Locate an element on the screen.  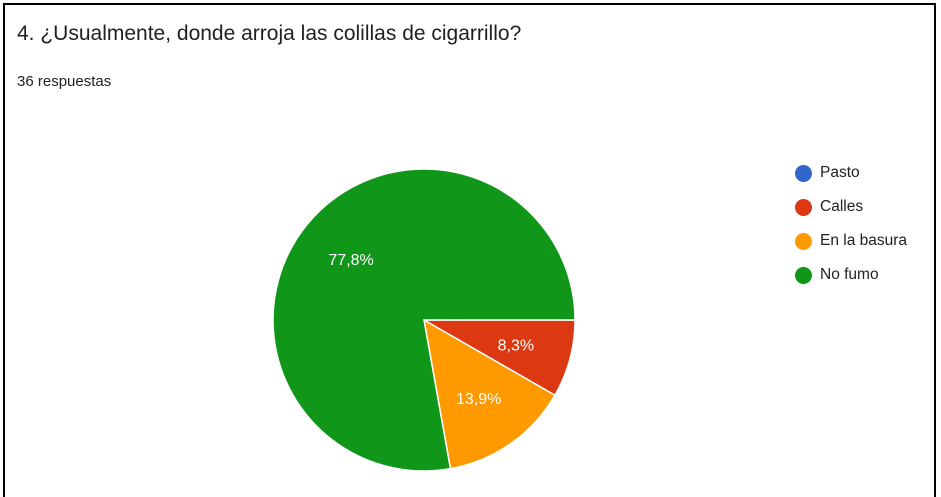
legend-swatch-en-la-basura is located at coordinates (803, 241).